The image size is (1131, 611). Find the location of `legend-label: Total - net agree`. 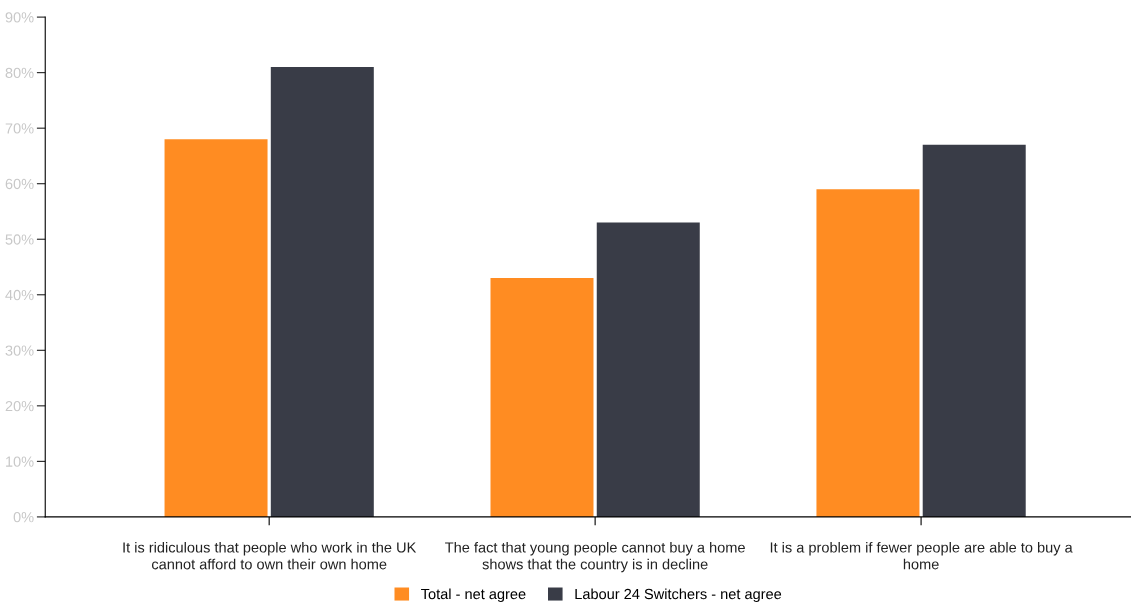

legend-label: Total - net agree is located at coordinates (473, 595).